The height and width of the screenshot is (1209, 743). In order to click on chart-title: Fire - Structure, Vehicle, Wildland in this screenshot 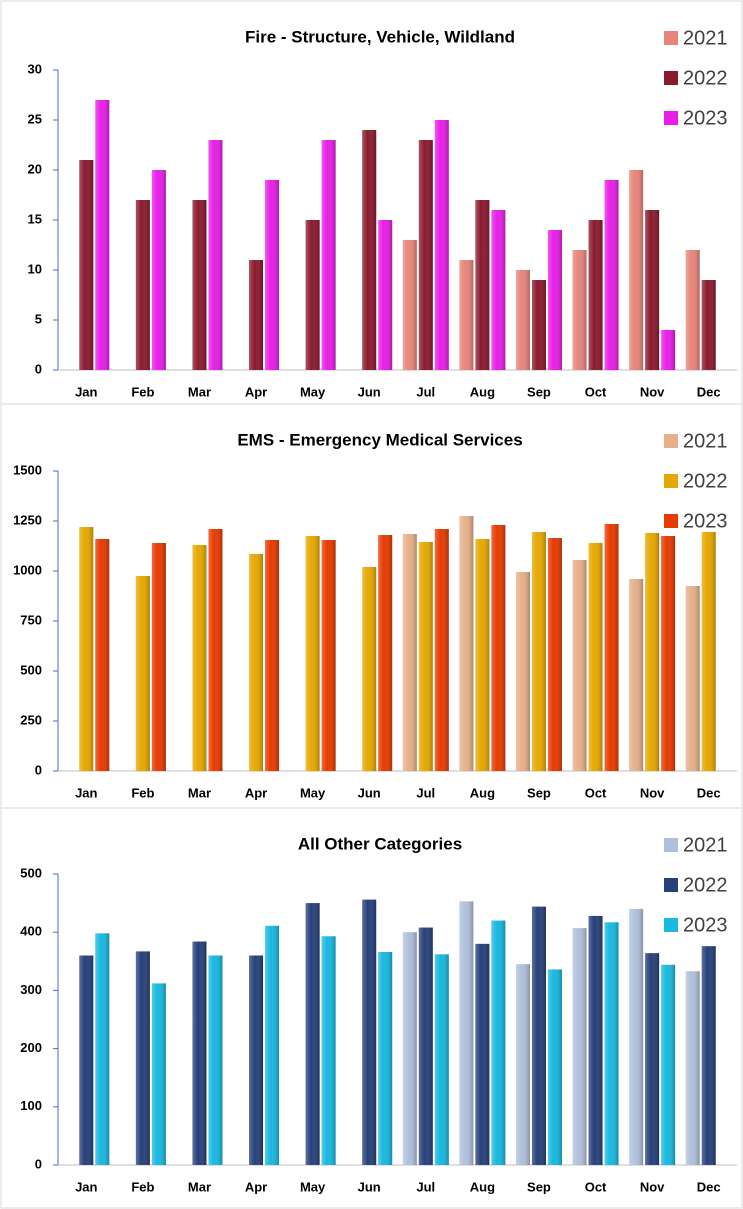, I will do `click(380, 36)`.